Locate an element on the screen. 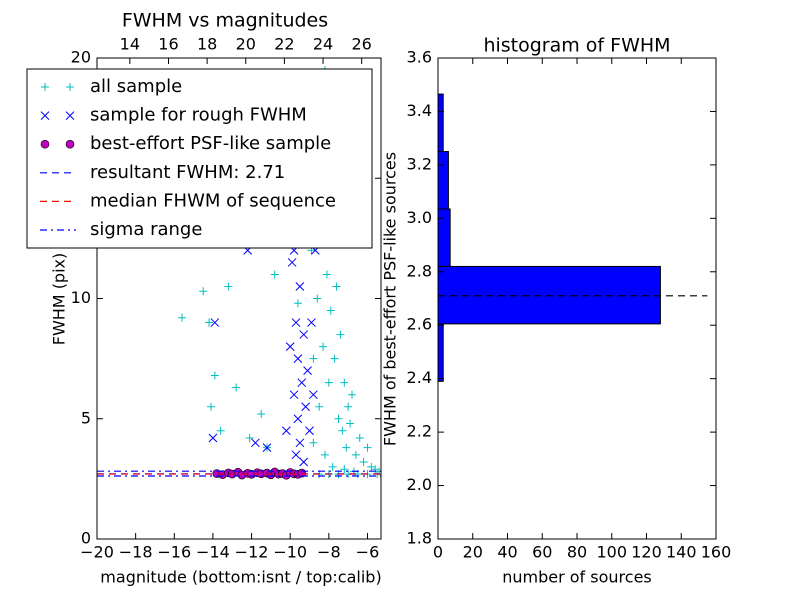 Image resolution: width=800 pixels, height=600 pixels. y-tick-label: 3.2 is located at coordinates (419, 163).